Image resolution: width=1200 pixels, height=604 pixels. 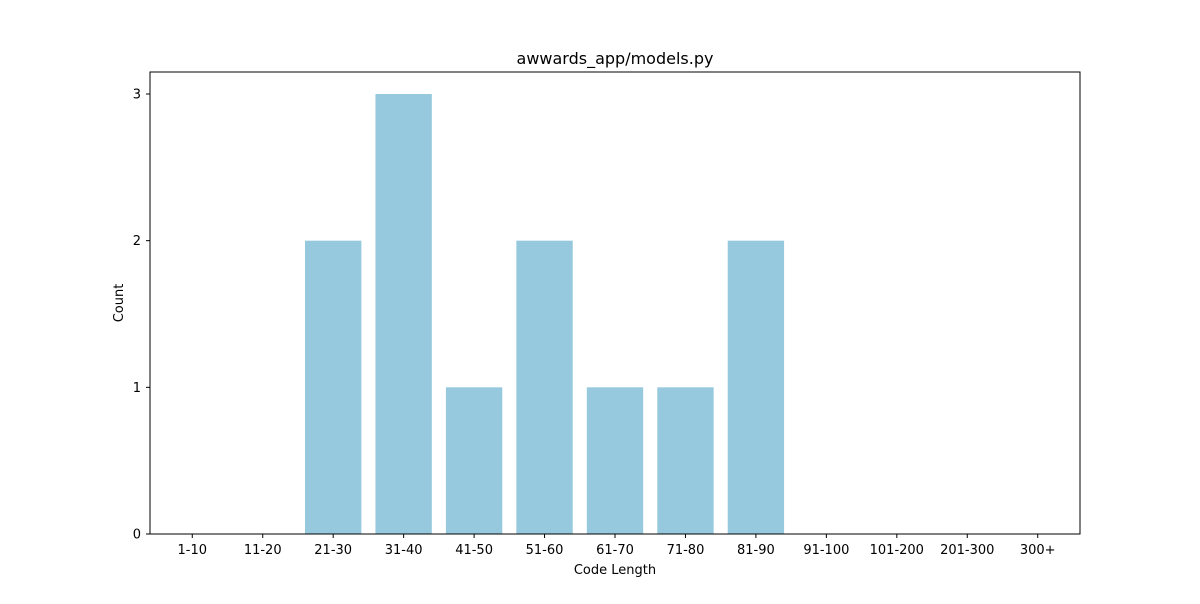 I want to click on x-tick-label: 11-20, so click(x=263, y=550).